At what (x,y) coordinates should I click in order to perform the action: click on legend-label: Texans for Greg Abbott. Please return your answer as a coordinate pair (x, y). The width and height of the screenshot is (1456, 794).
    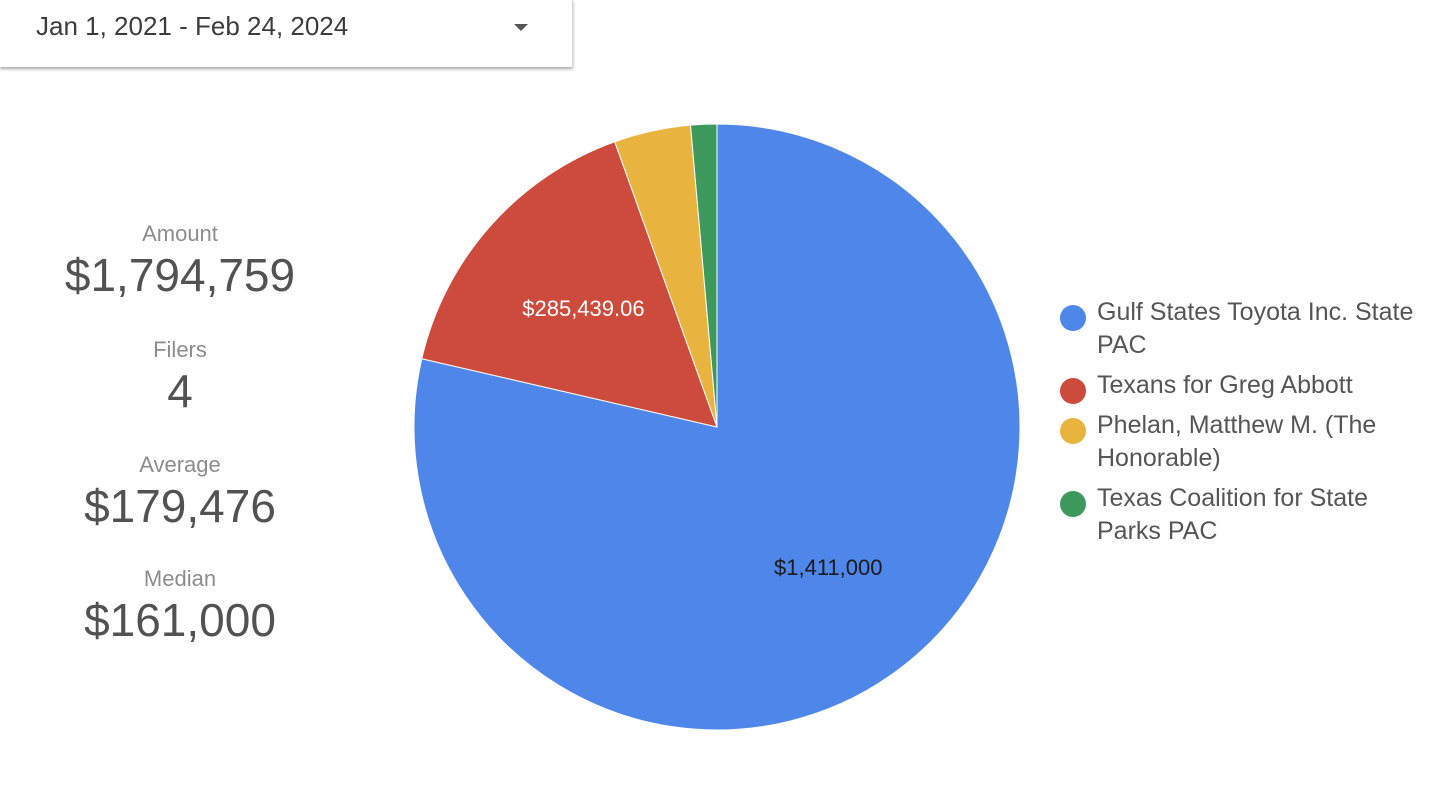
    Looking at the image, I should click on (1225, 385).